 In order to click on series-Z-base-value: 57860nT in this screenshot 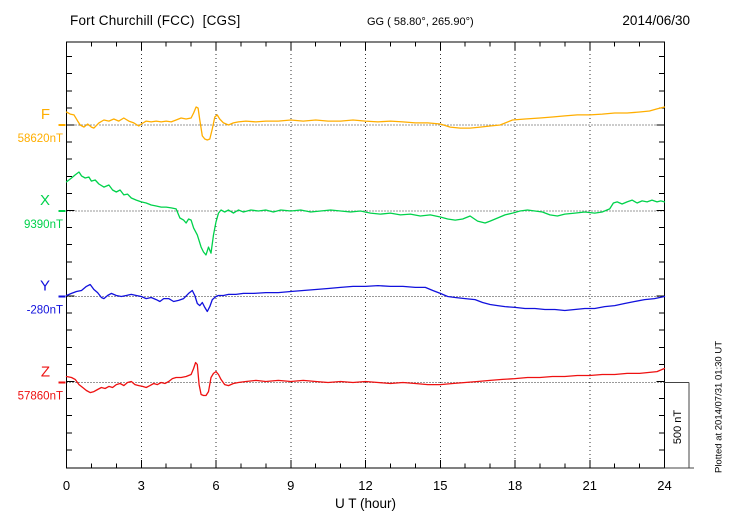, I will do `click(40, 397)`.